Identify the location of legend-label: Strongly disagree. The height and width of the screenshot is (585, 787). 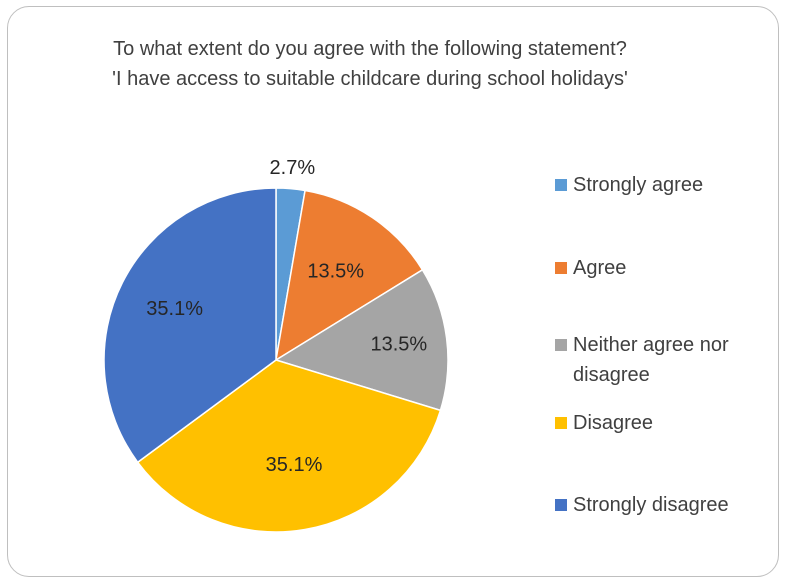
(651, 505).